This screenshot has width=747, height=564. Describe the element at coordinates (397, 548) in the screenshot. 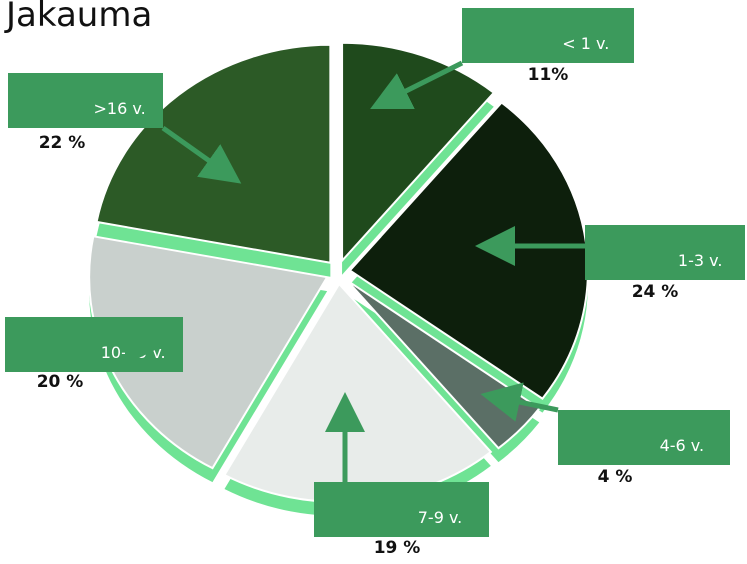

I see `value-label: 19 %` at that location.